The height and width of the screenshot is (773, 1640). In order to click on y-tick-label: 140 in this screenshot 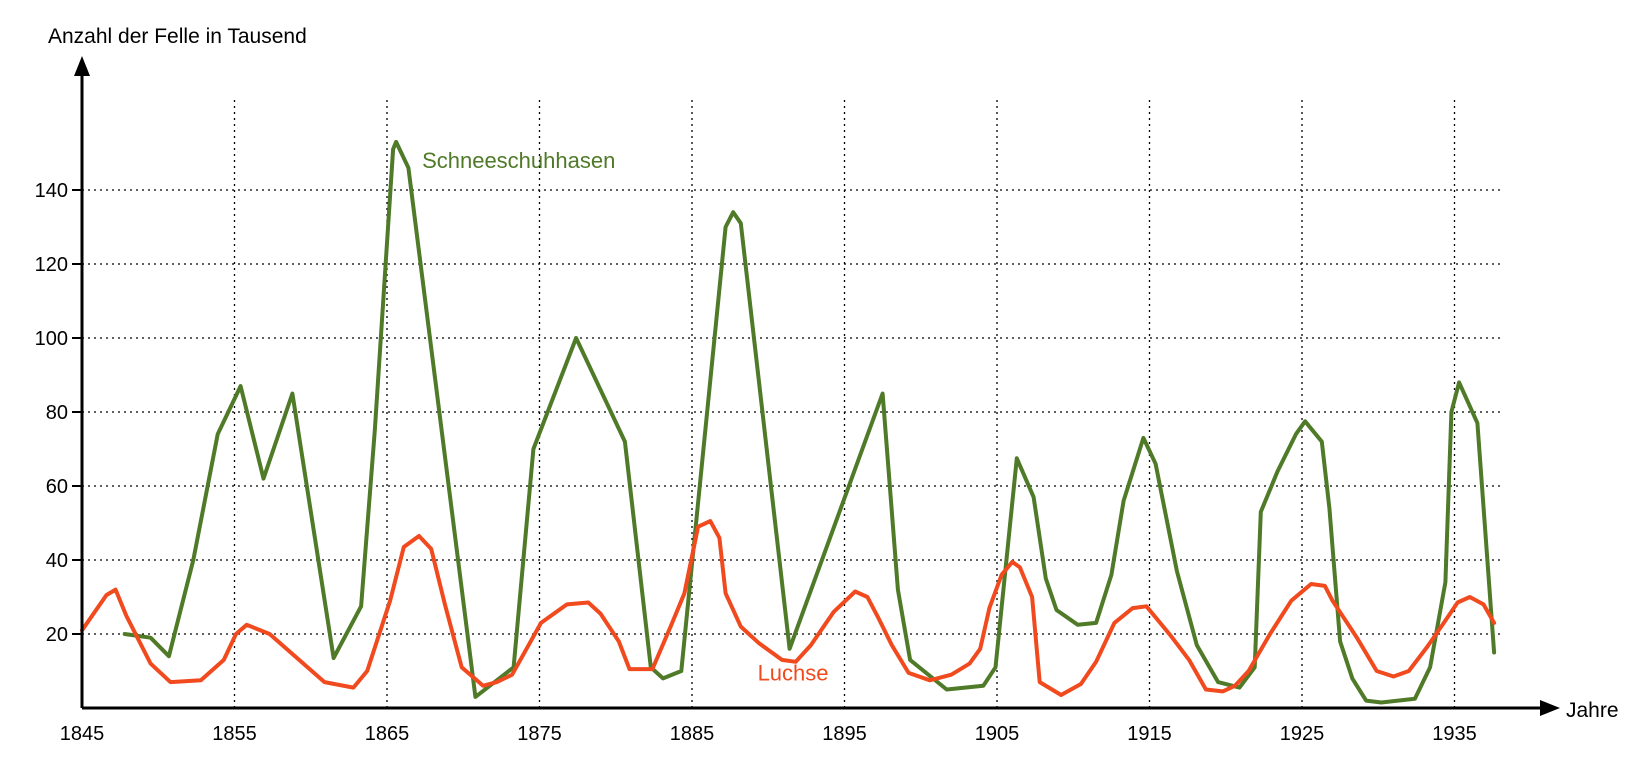, I will do `click(51, 191)`.